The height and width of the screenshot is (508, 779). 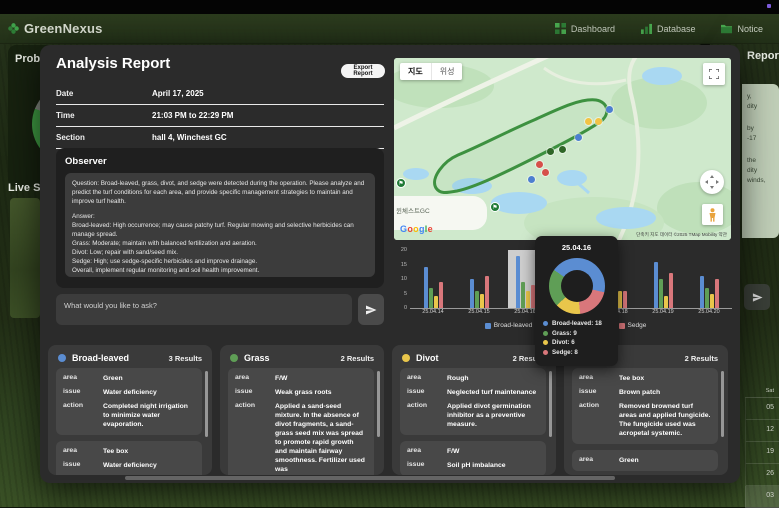 I want to click on entry-row: issue Brown patch, so click(x=645, y=392).